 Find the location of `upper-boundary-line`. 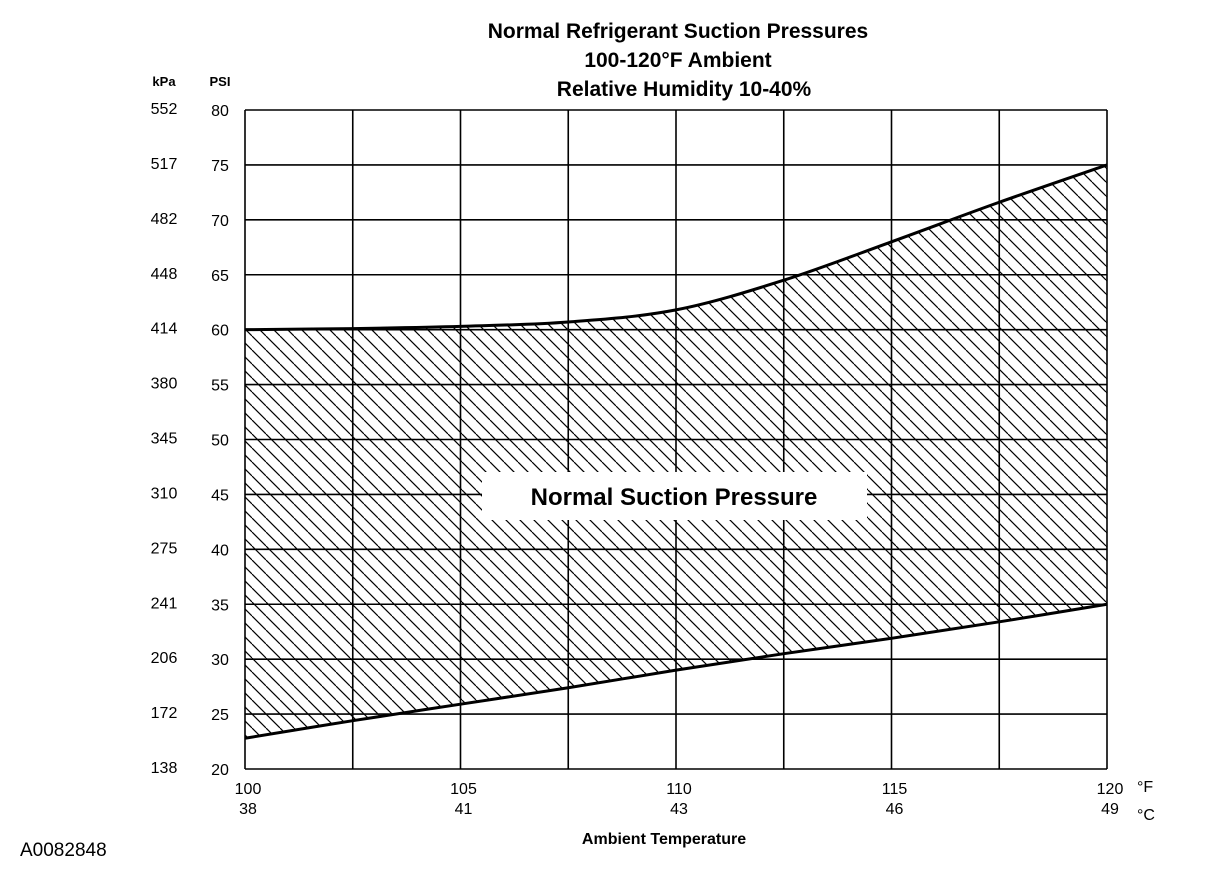

upper-boundary-line is located at coordinates (676, 247).